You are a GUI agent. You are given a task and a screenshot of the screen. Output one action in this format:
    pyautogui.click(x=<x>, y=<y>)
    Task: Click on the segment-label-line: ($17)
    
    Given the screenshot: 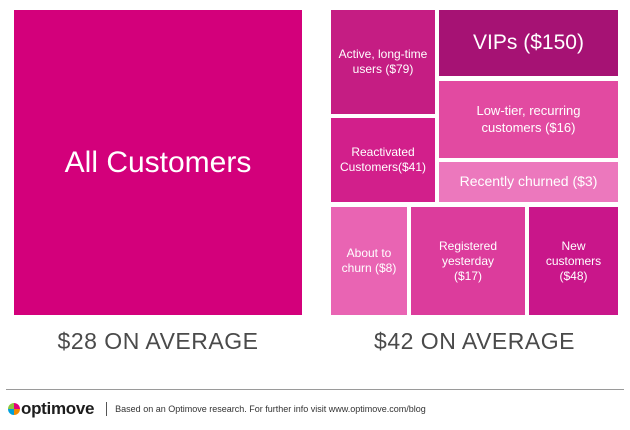 What is the action you would take?
    pyautogui.click(x=467, y=275)
    